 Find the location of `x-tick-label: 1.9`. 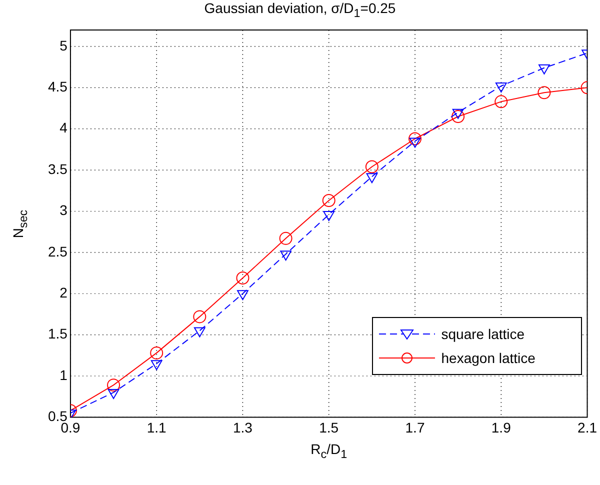

x-tick-label: 1.9 is located at coordinates (501, 427).